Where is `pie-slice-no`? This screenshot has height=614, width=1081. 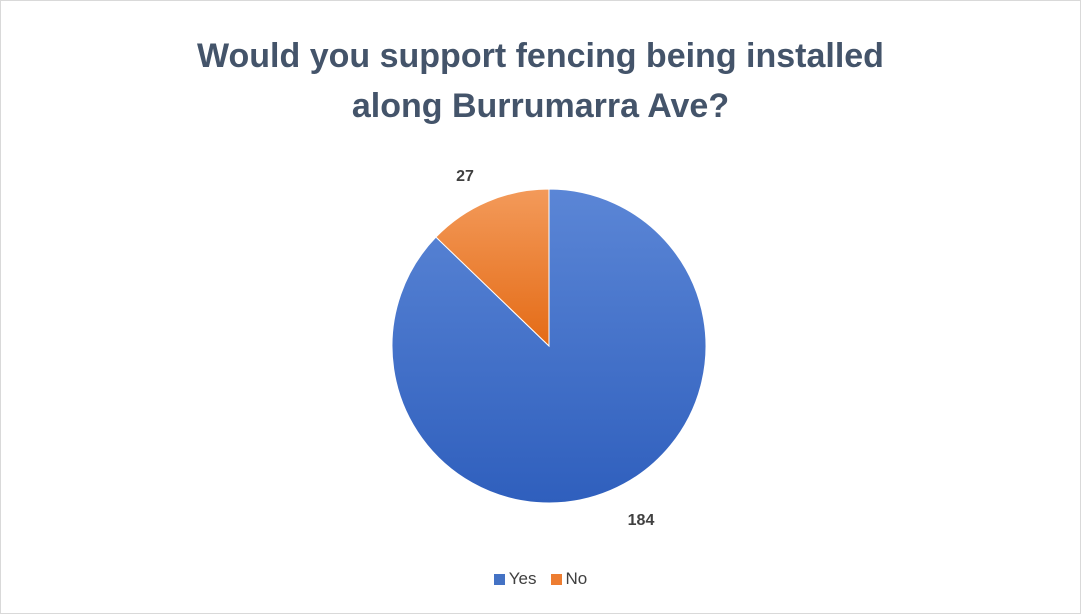
pie-slice-no is located at coordinates (492, 268).